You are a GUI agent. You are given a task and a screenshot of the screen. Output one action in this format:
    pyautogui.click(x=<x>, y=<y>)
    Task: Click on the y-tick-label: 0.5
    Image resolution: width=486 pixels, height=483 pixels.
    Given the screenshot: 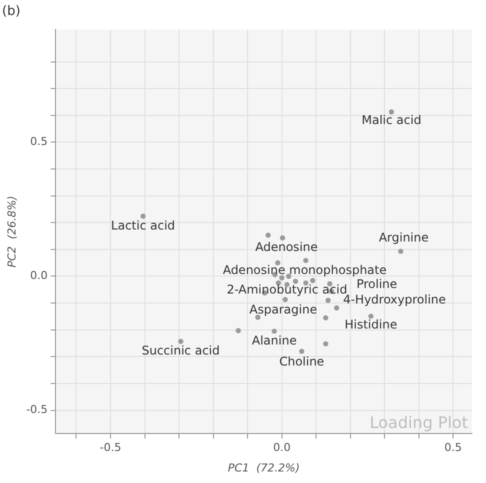 What is the action you would take?
    pyautogui.click(x=39, y=141)
    